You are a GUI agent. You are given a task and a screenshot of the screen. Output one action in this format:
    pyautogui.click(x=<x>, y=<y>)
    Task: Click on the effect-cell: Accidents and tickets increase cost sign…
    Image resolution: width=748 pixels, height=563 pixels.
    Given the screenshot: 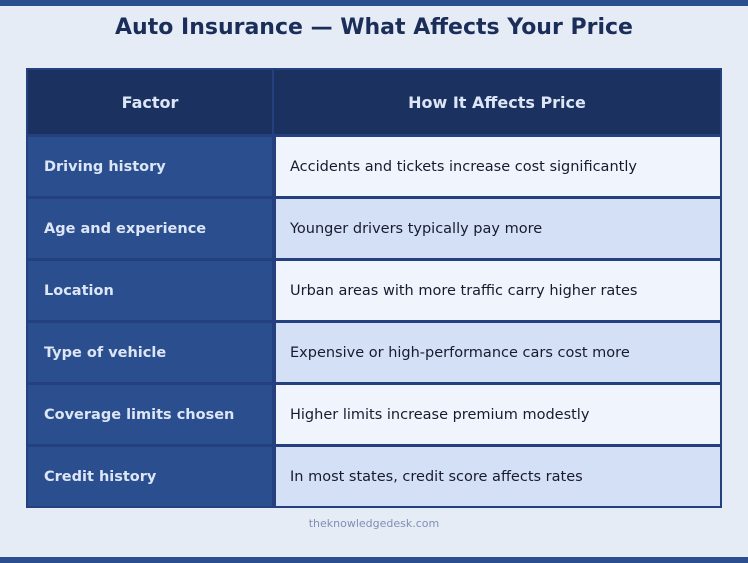 What is the action you would take?
    pyautogui.click(x=498, y=166)
    